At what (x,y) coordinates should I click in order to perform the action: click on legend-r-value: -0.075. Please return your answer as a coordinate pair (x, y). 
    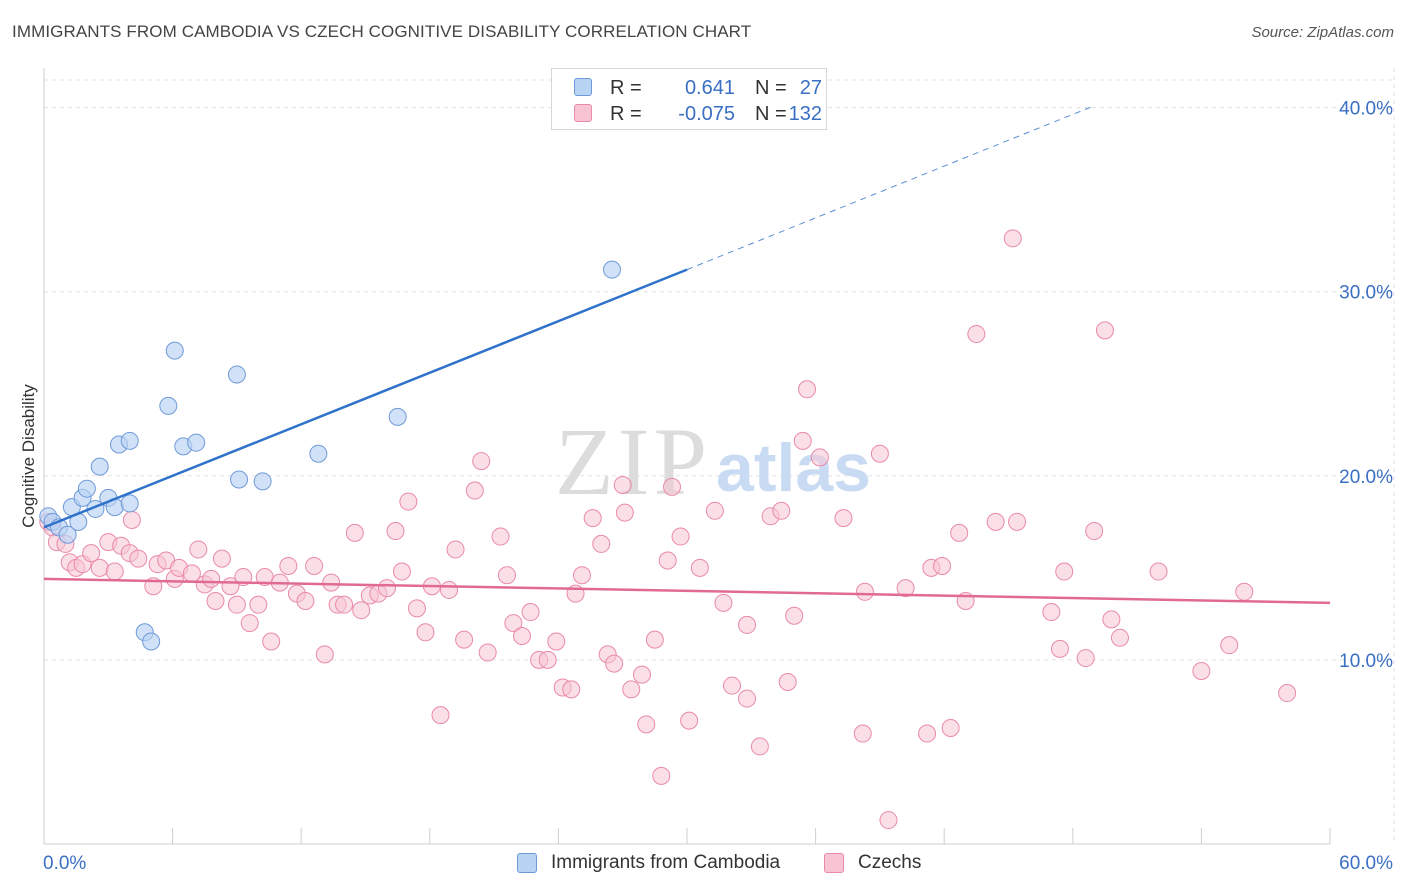
    Looking at the image, I should click on (706, 114).